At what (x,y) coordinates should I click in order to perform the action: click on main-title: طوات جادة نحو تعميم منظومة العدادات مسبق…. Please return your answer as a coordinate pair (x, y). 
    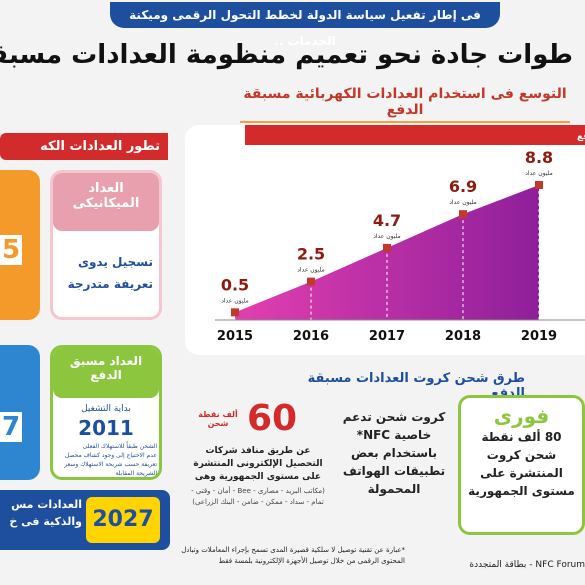
    Looking at the image, I should click on (286, 55).